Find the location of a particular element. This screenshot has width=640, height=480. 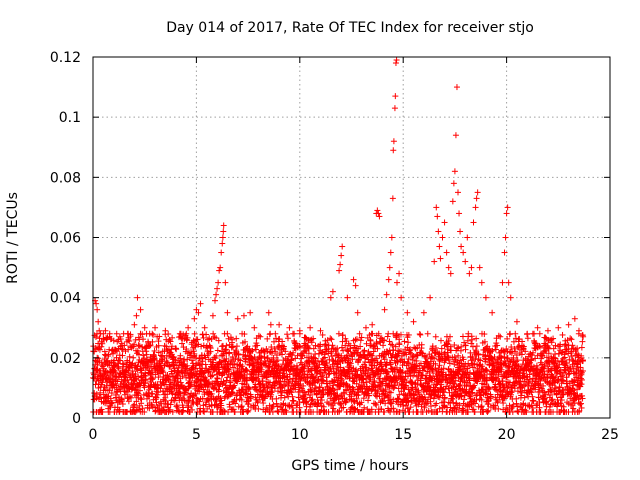

x-tick-label: 0 is located at coordinates (93, 435).